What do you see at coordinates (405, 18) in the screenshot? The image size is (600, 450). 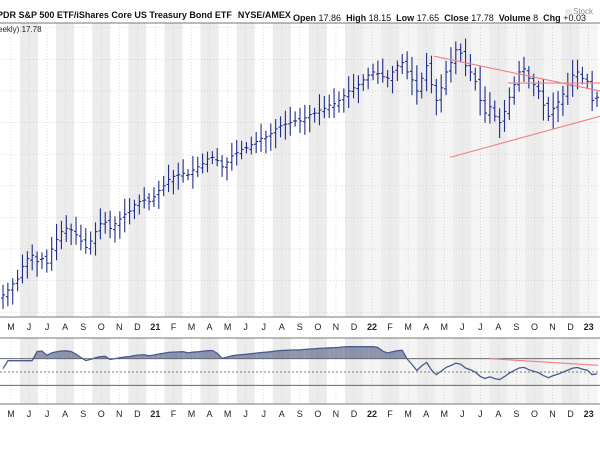 I see `low-label: Low` at bounding box center [405, 18].